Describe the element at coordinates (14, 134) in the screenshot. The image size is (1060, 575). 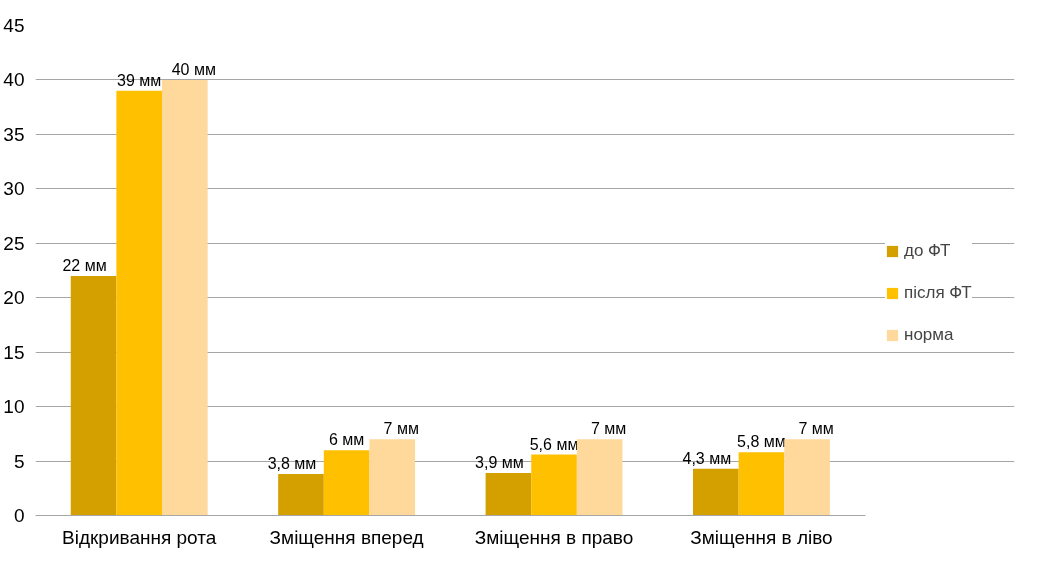
I see `y-tick-label: 35` at that location.